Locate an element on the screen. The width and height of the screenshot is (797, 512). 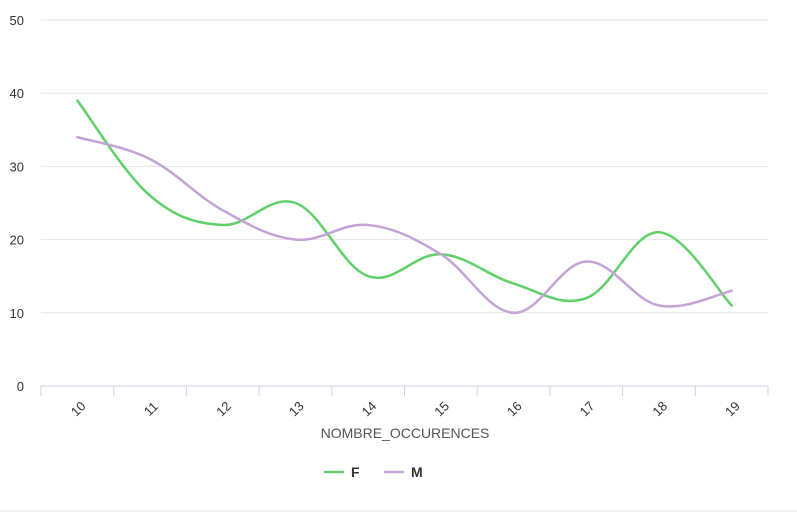
legend-label: F is located at coordinates (355, 472).